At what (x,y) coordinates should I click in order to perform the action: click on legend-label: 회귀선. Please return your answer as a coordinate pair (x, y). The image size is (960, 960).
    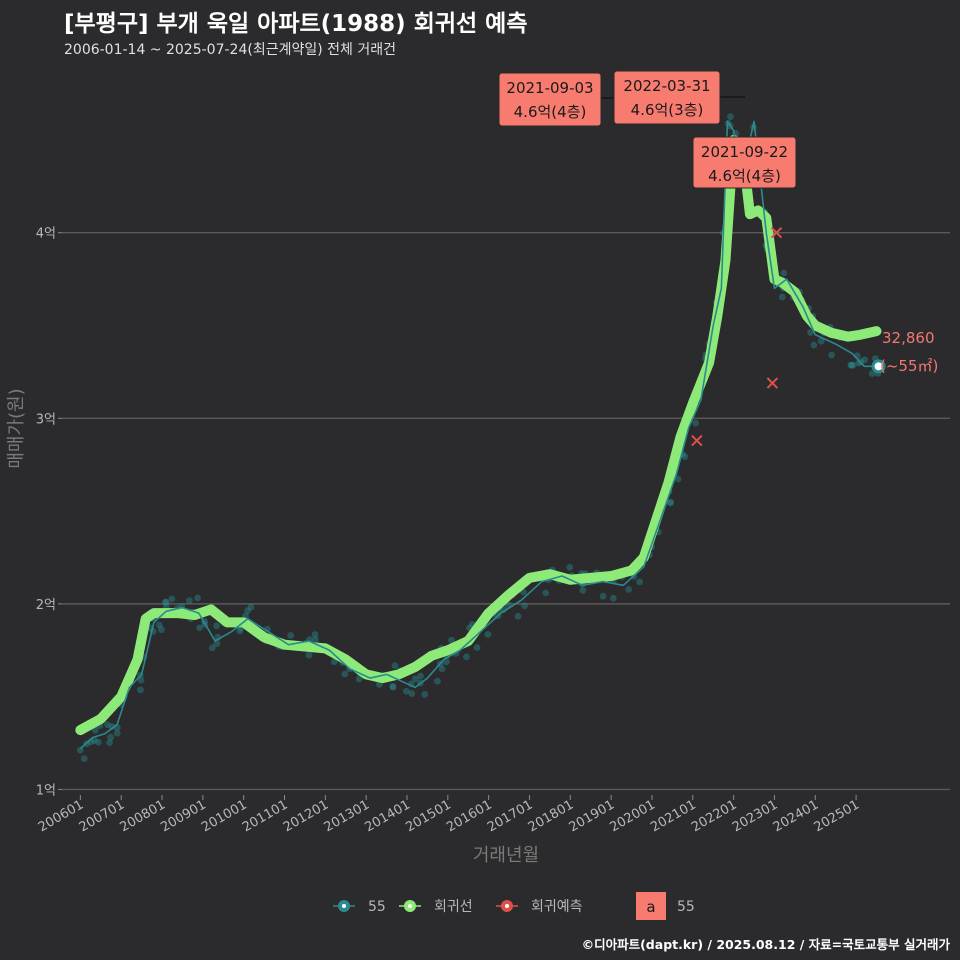
    Looking at the image, I should click on (453, 907).